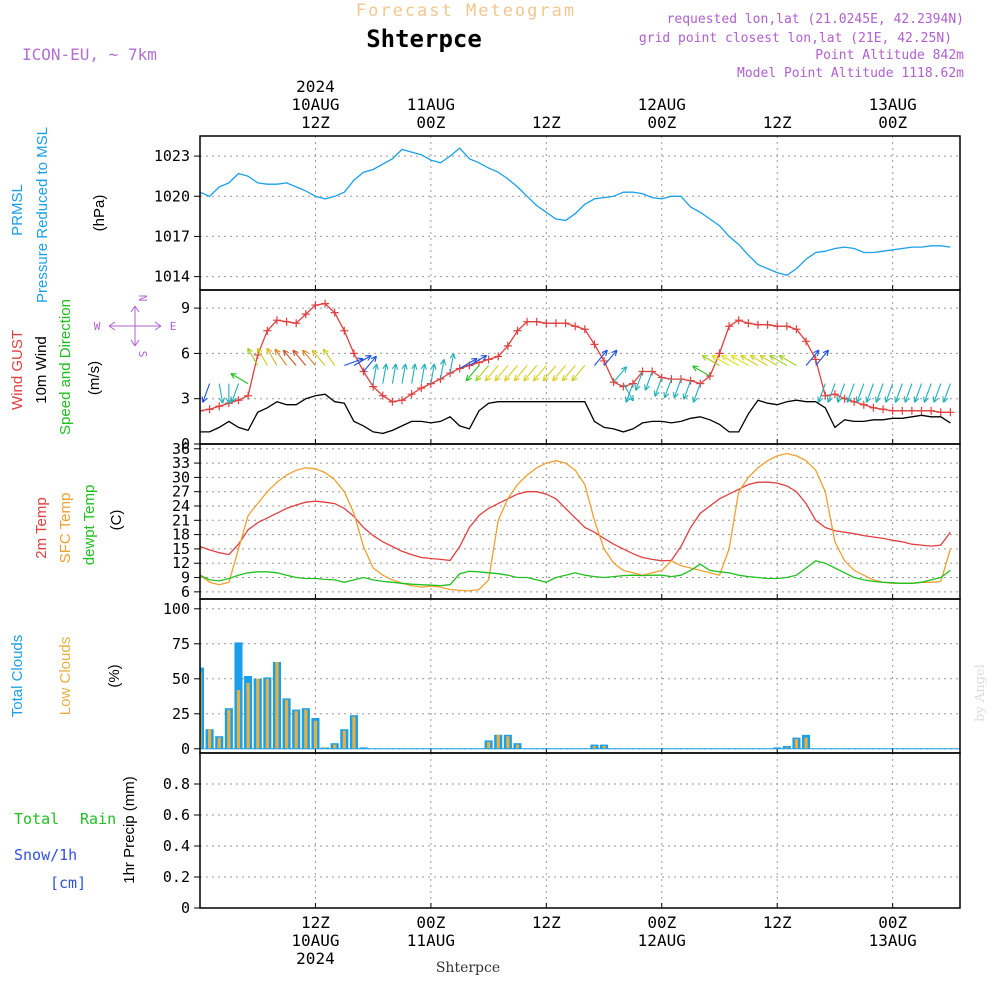 The width and height of the screenshot is (1000, 1000). What do you see at coordinates (777, 122) in the screenshot?
I see `time-label-top: 12Z` at bounding box center [777, 122].